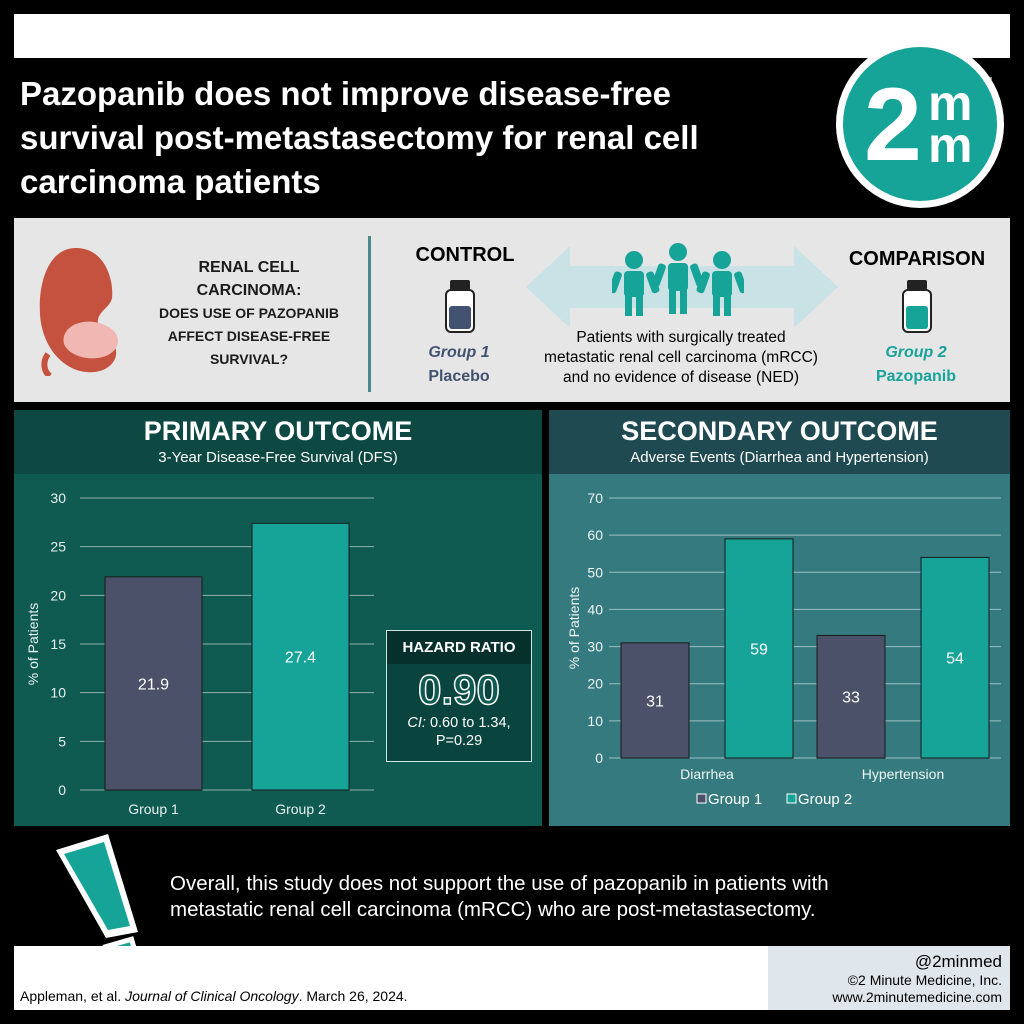 The height and width of the screenshot is (1024, 1024). I want to click on legend-label: Group 2, so click(825, 799).